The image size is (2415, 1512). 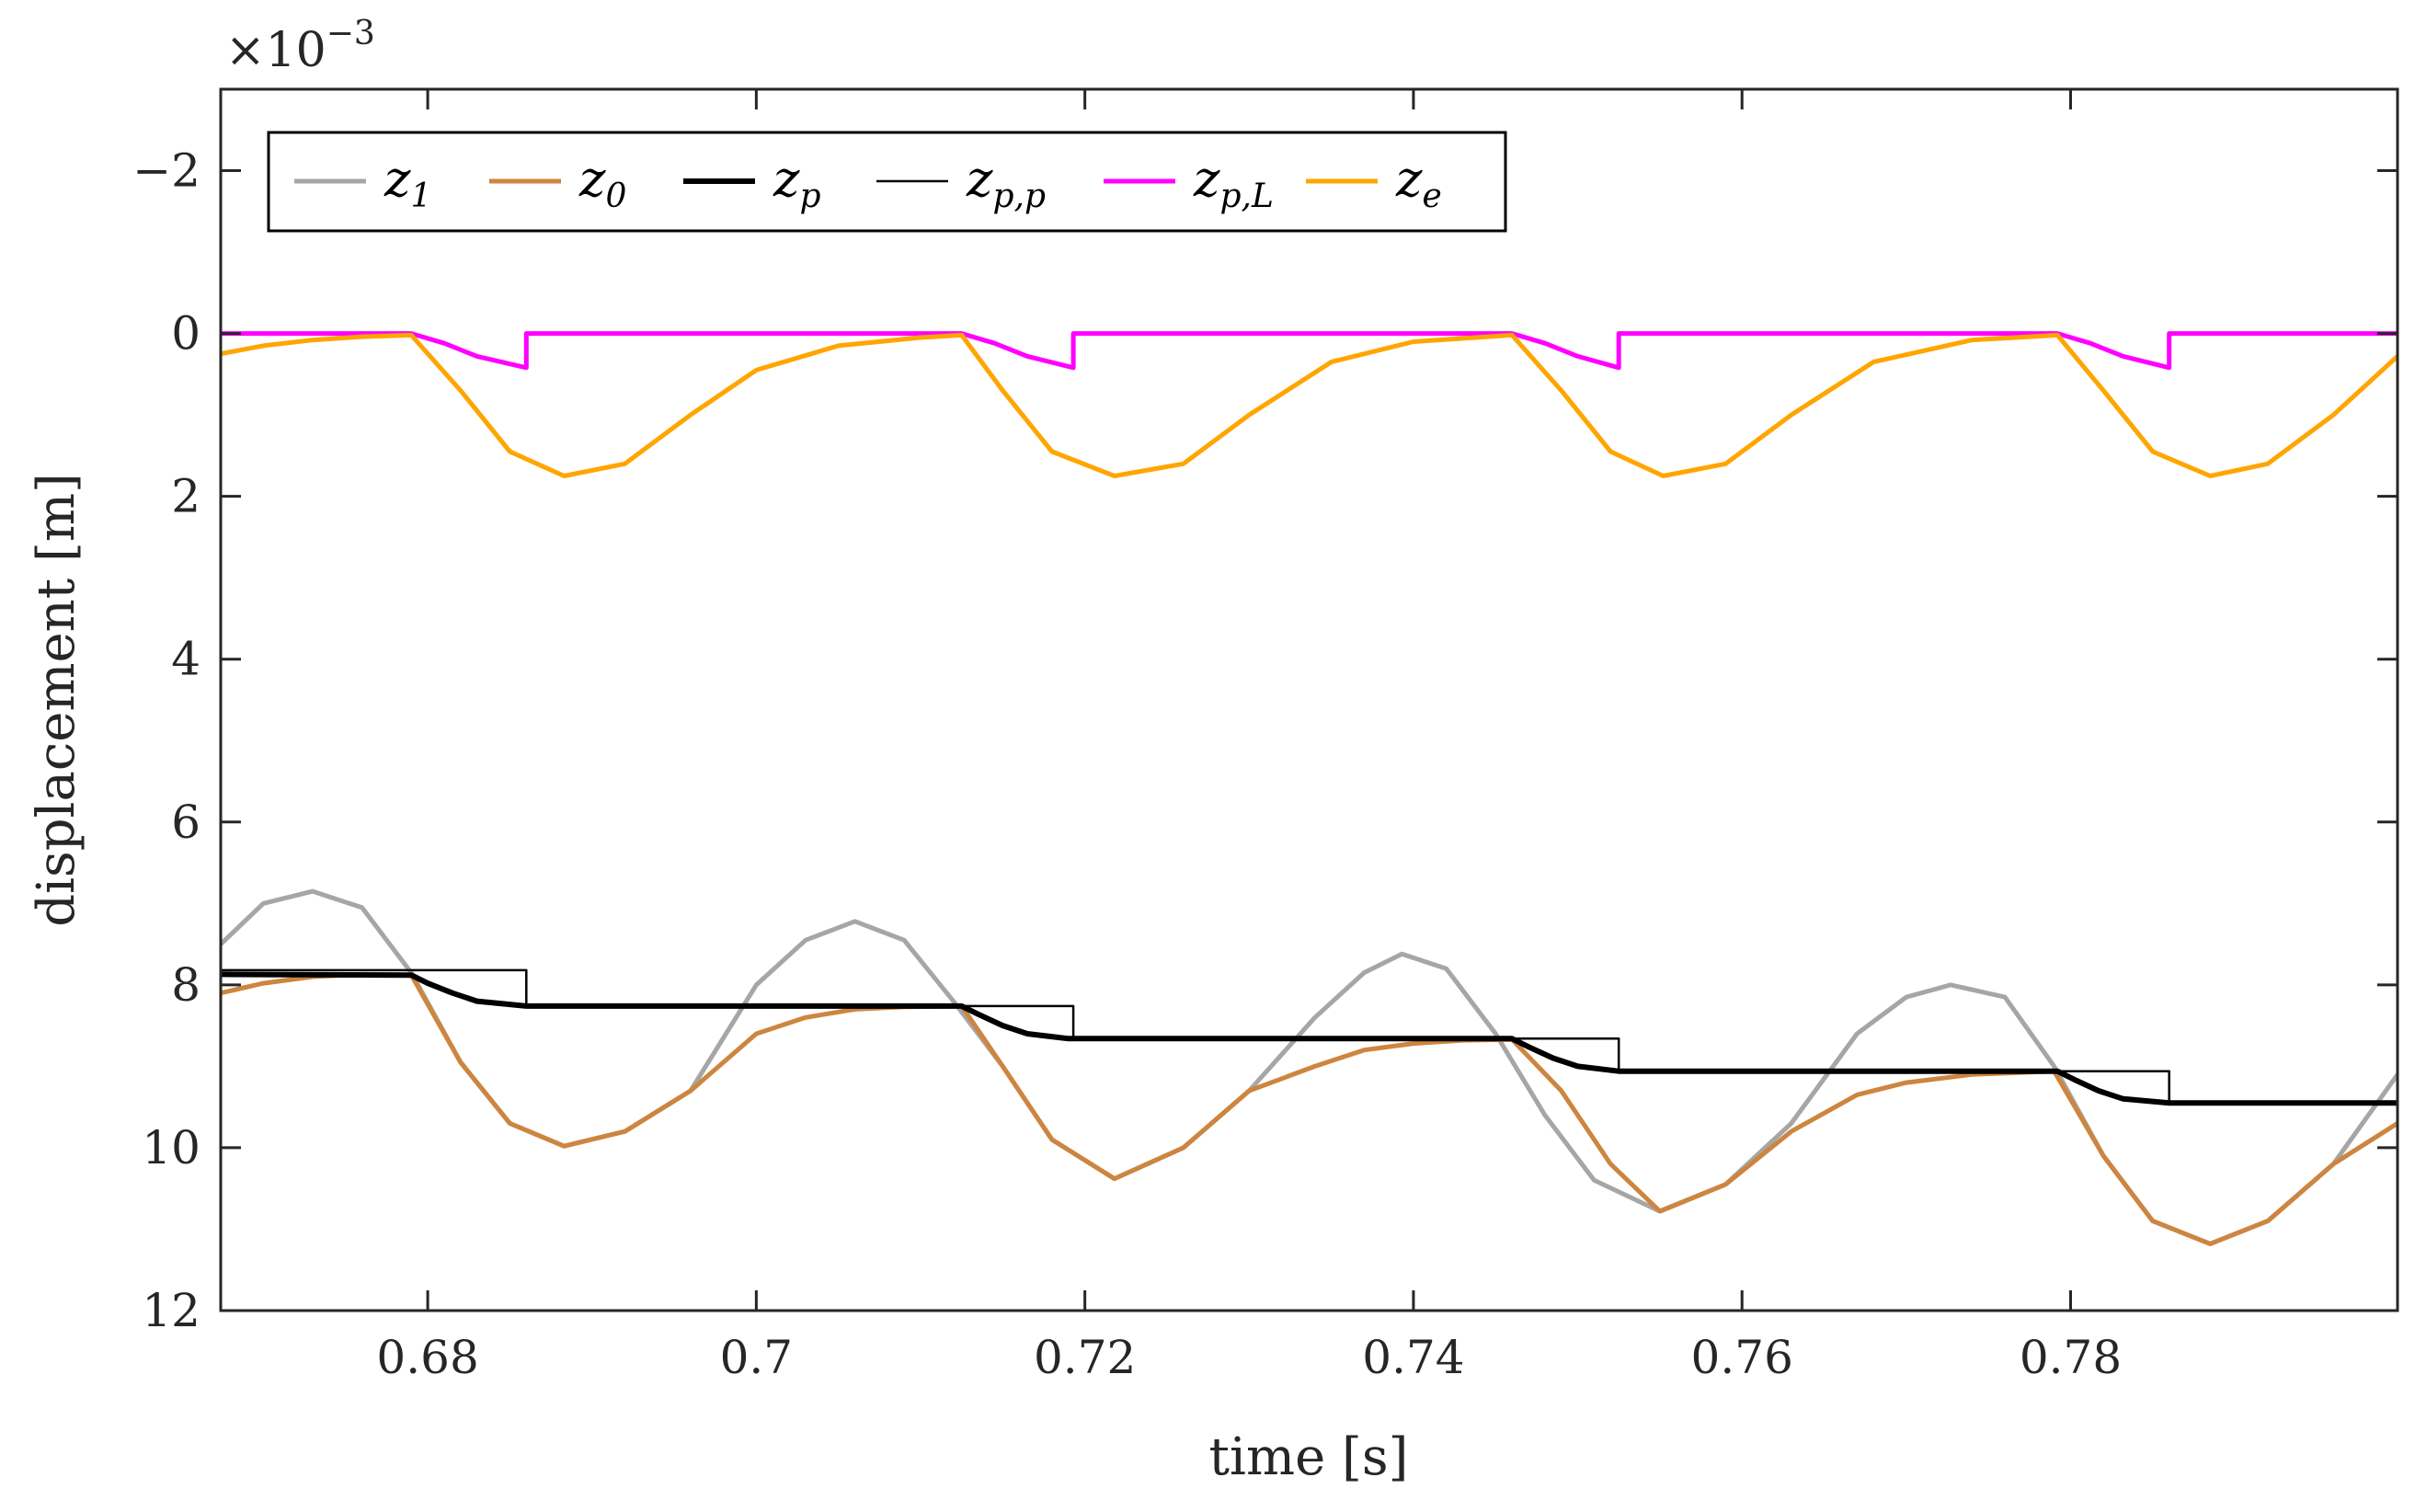 I want to click on legend-label: zp,L, so click(x=1233, y=182).